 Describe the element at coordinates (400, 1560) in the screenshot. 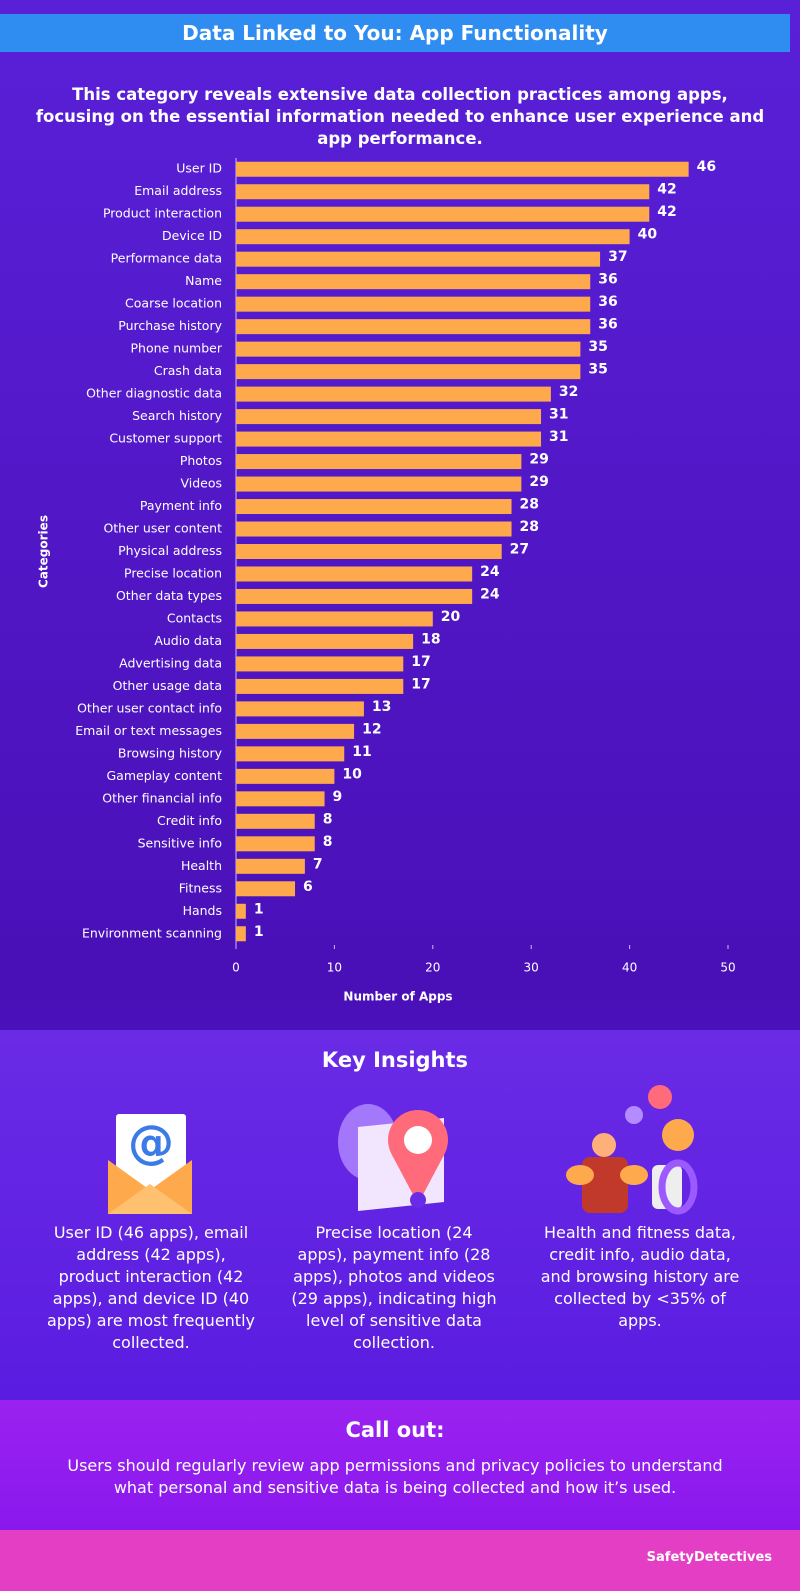

I see `footer: SafetyDetectives` at that location.